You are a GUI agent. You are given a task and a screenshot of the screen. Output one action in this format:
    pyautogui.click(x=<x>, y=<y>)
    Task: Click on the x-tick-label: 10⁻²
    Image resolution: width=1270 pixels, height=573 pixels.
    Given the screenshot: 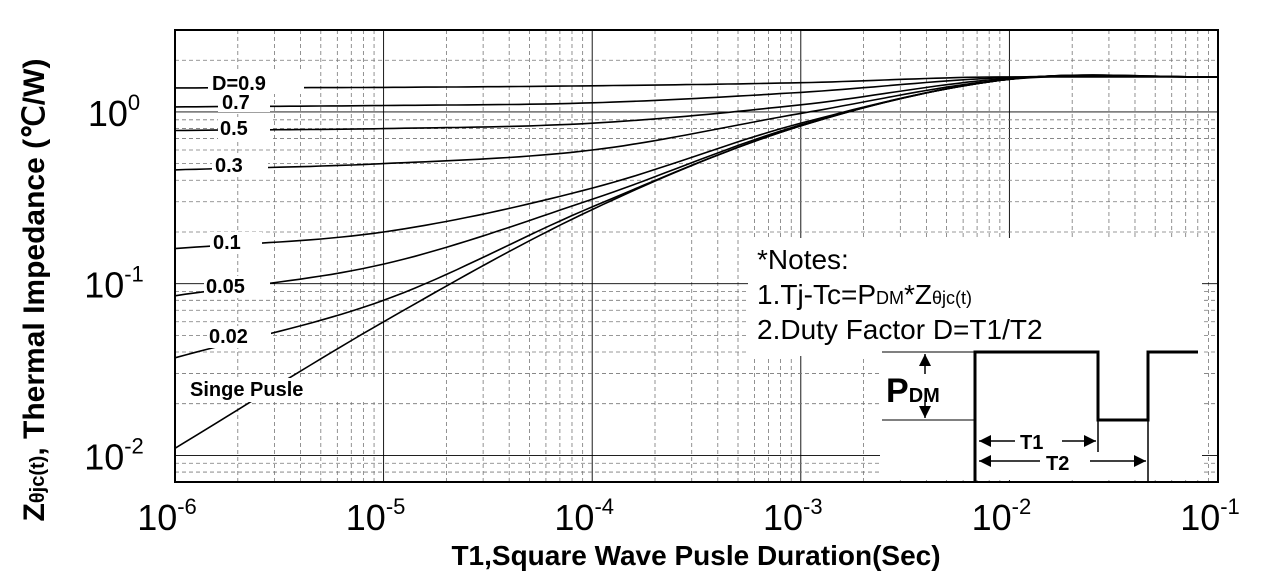 What is the action you would take?
    pyautogui.click(x=1002, y=516)
    